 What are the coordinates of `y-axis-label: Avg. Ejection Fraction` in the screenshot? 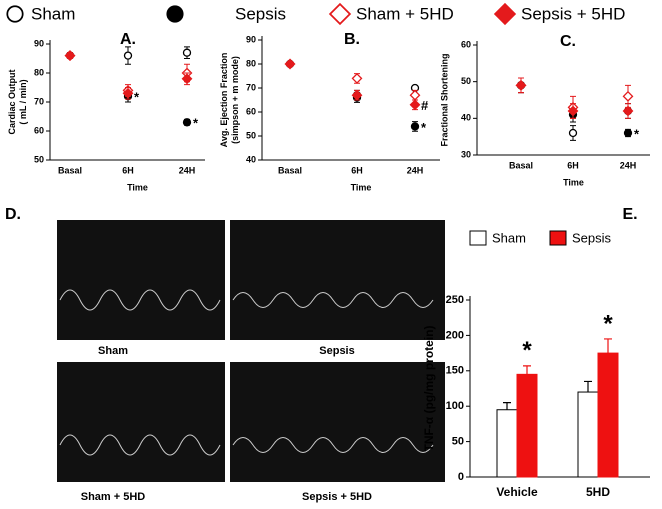 It's located at (224, 100).